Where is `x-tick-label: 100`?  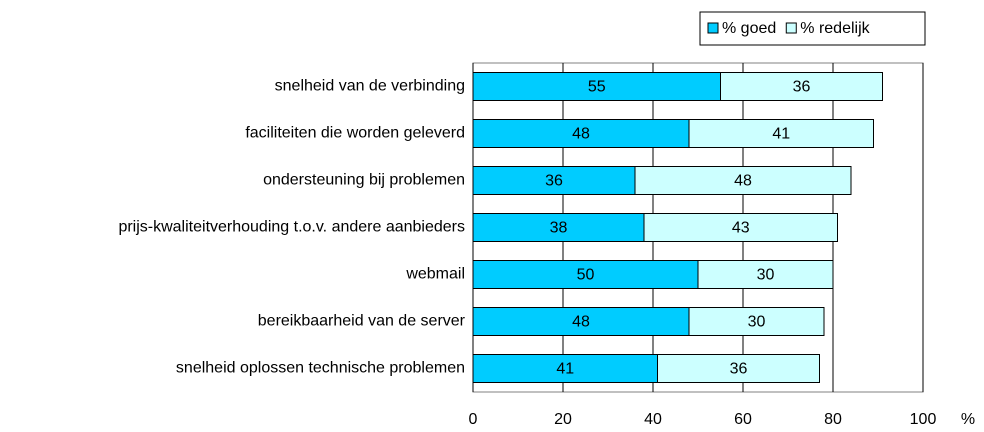 x-tick-label: 100 is located at coordinates (923, 419).